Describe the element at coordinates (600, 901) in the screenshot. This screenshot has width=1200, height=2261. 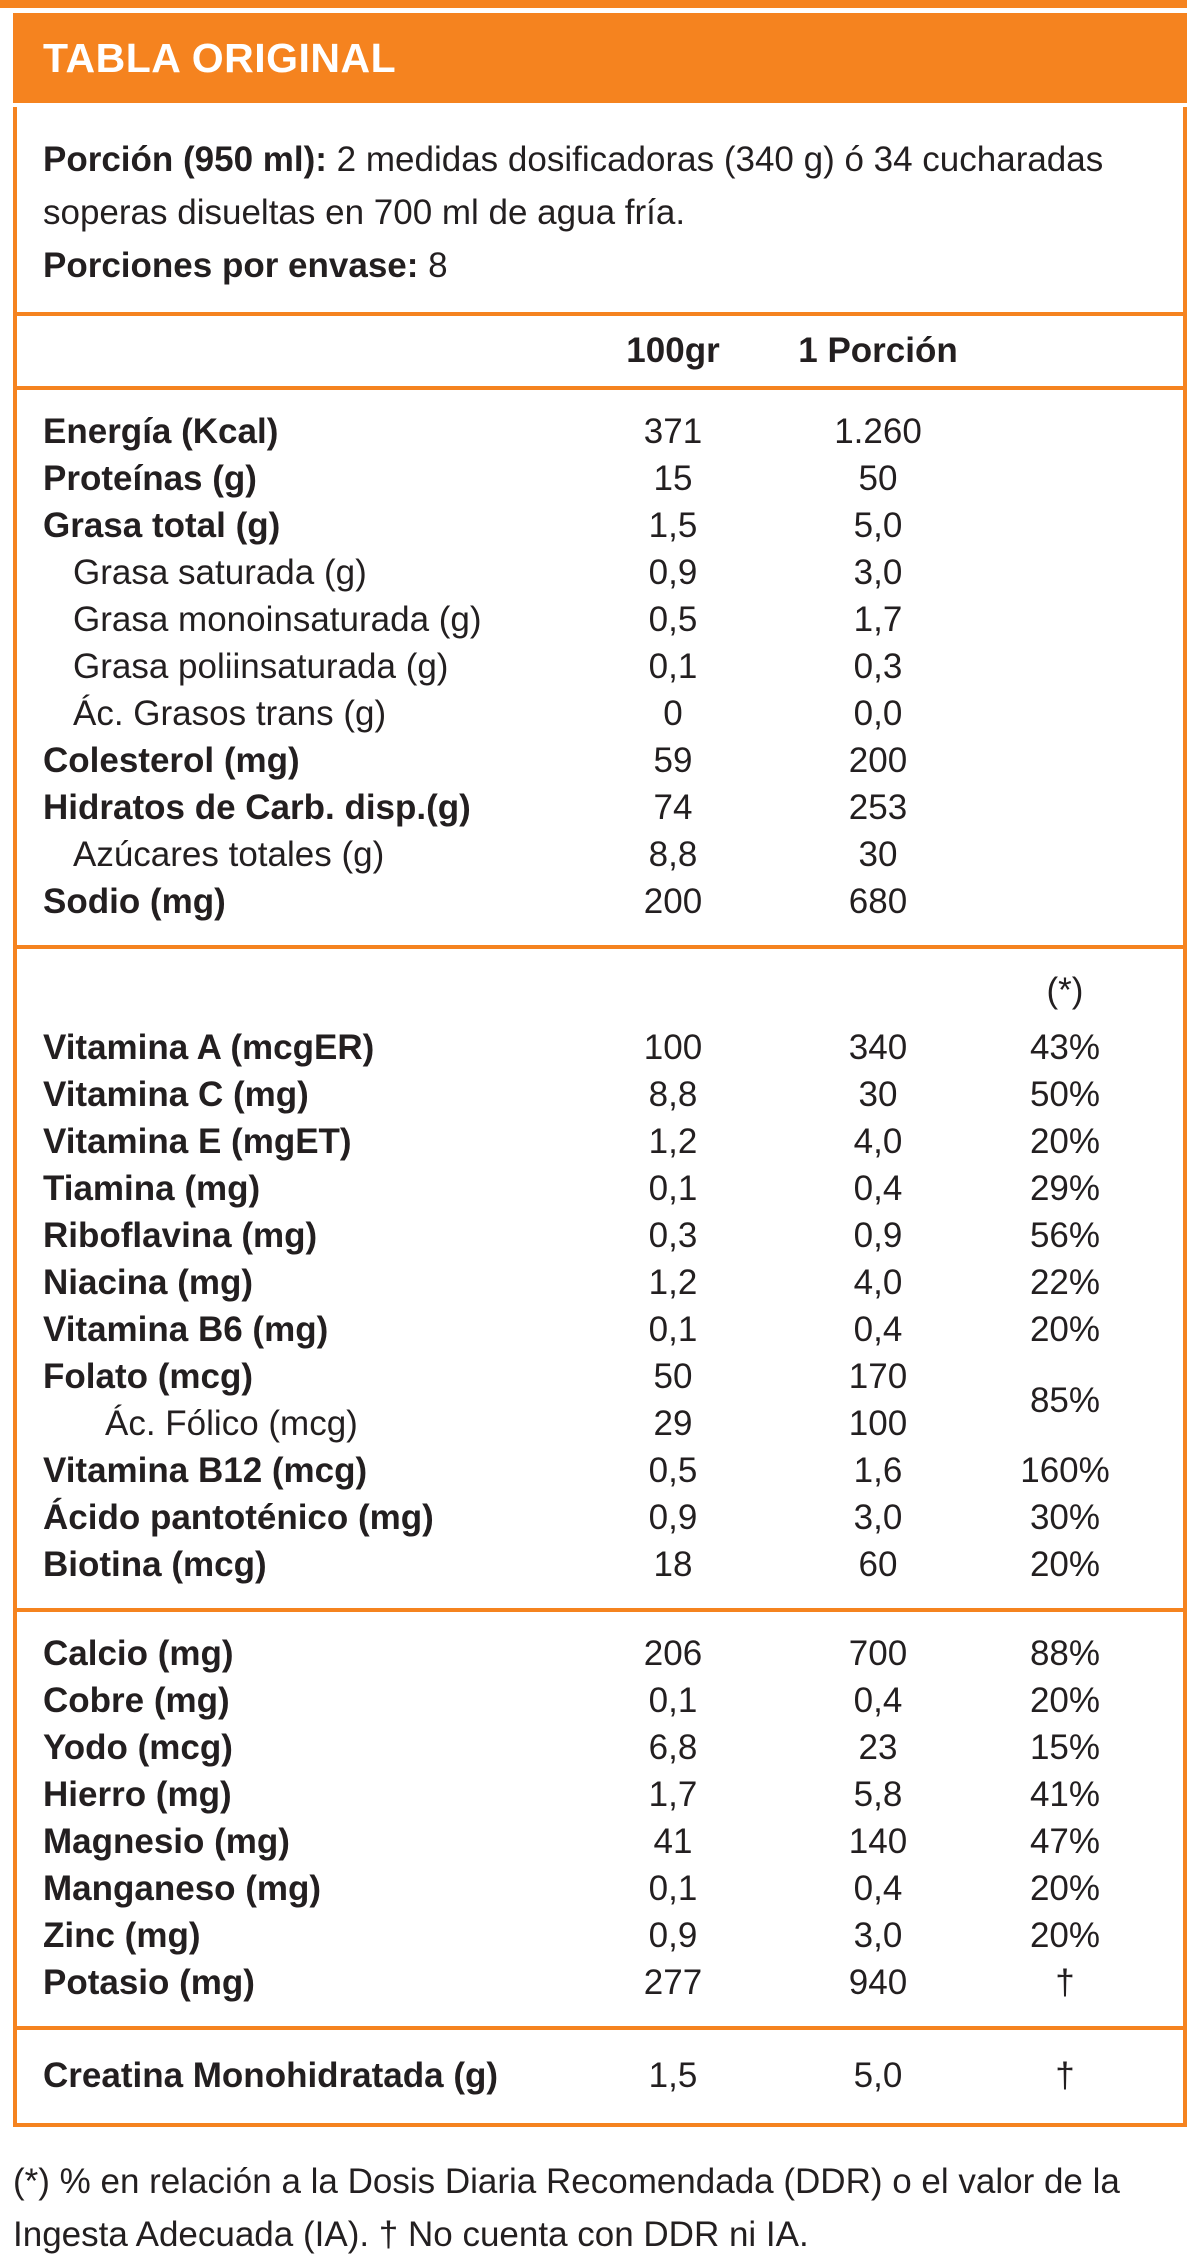
I see `table-row: Sodio (mg) 200 680` at that location.